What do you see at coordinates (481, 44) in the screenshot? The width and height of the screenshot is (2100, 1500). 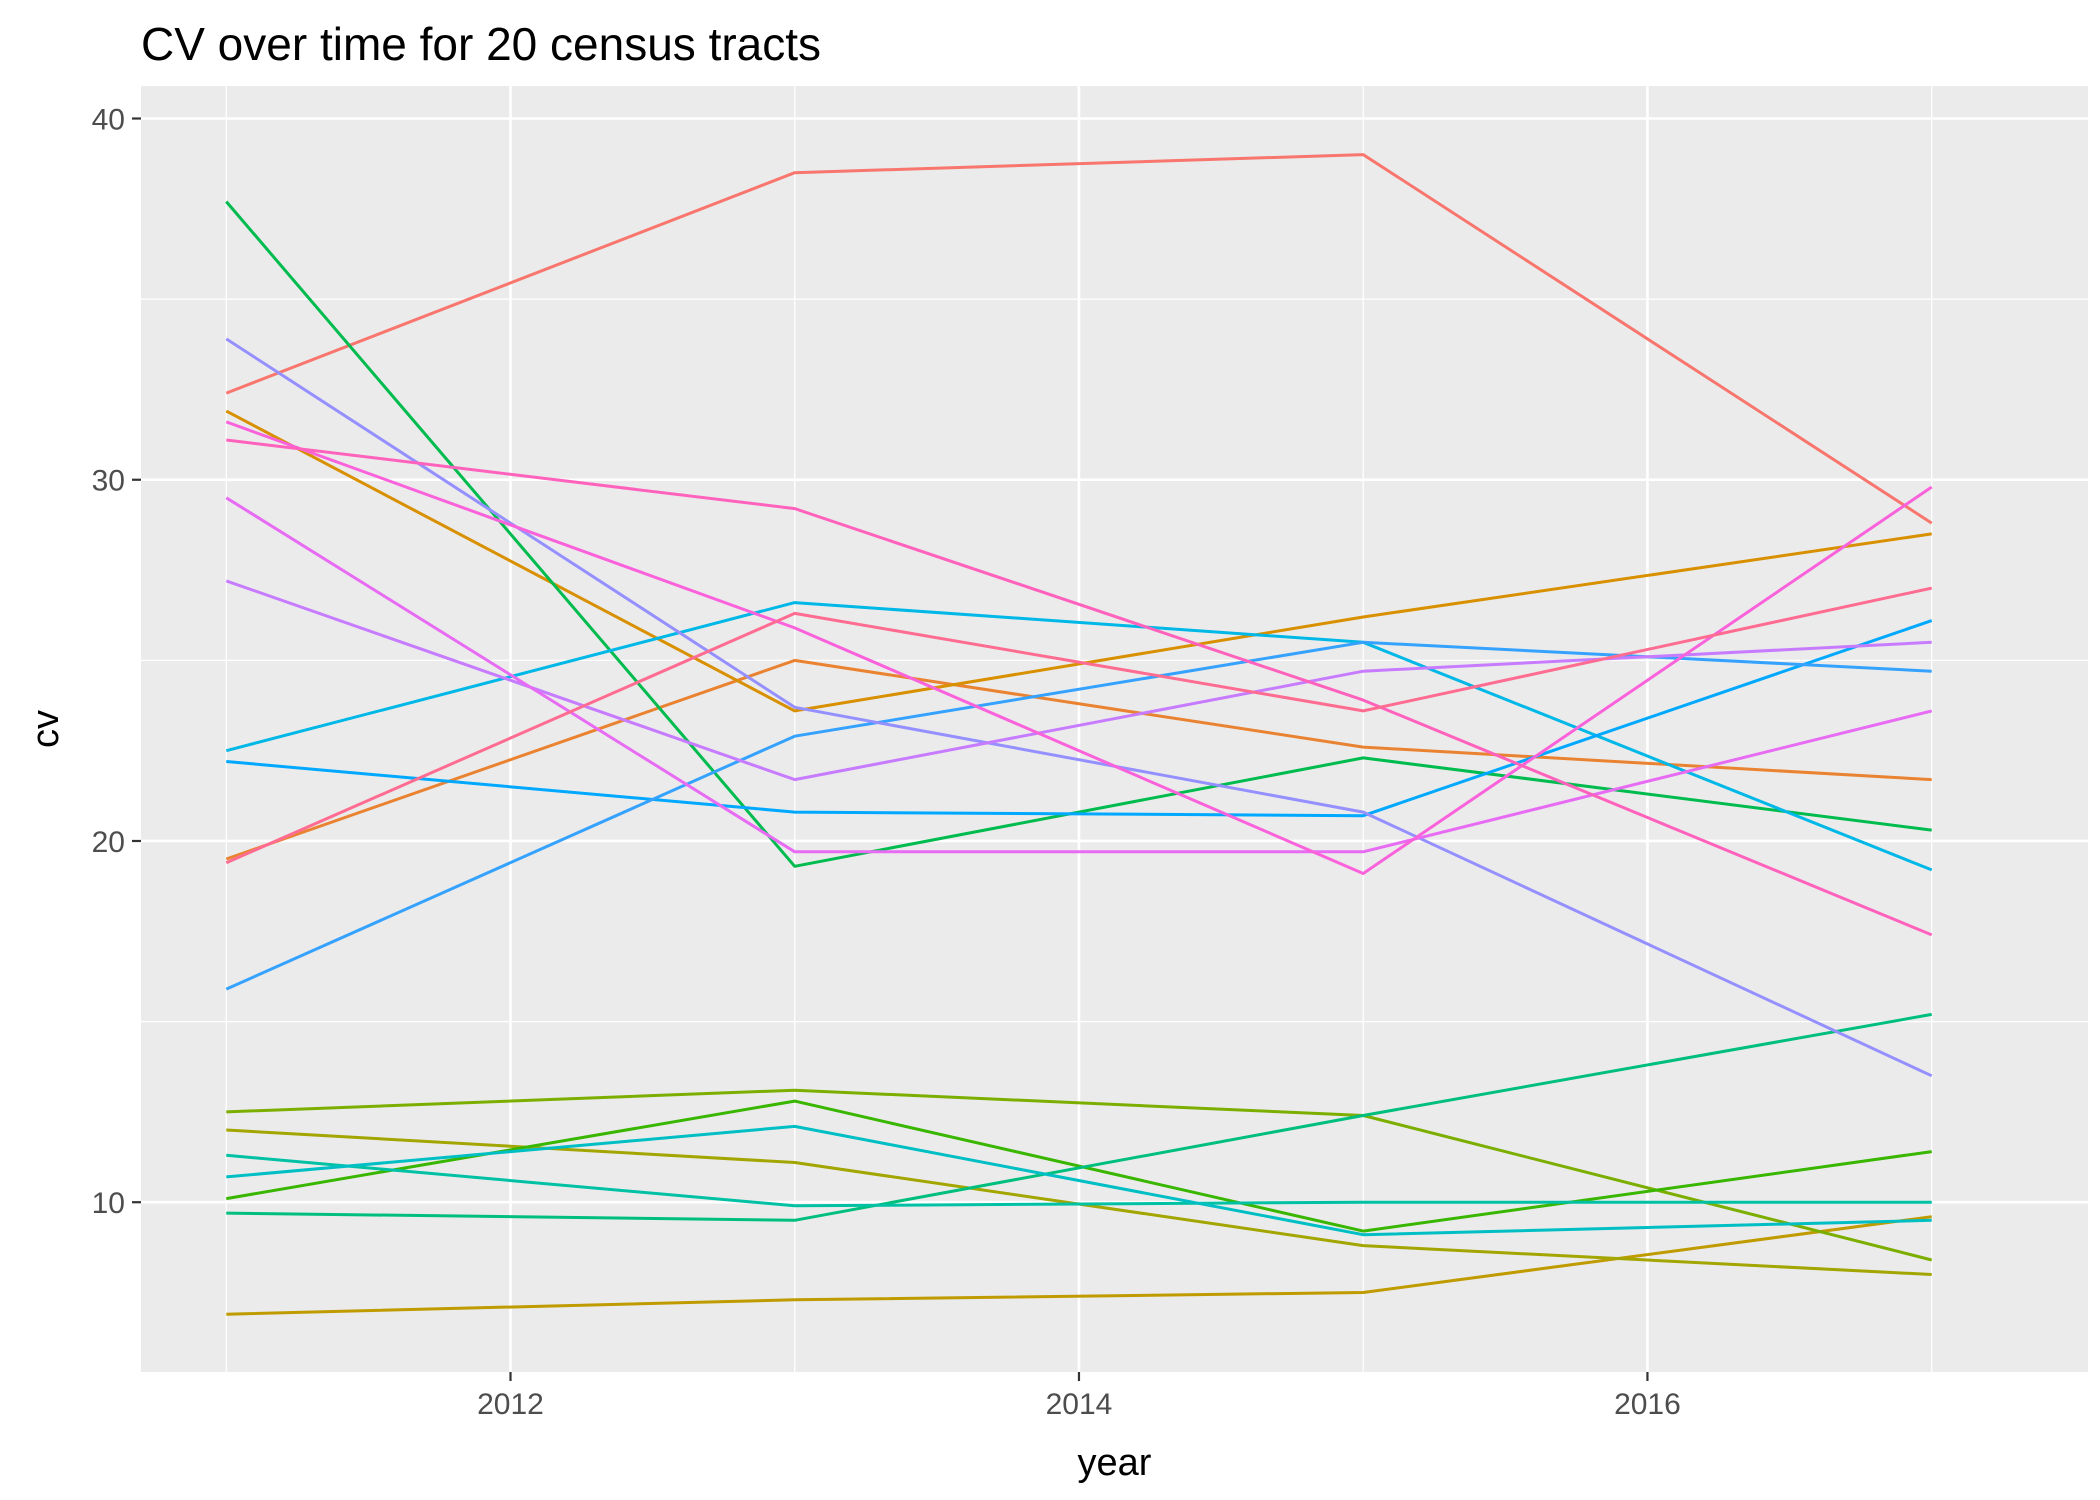 I see `chart-title: CV over time for 20 census tracts` at bounding box center [481, 44].